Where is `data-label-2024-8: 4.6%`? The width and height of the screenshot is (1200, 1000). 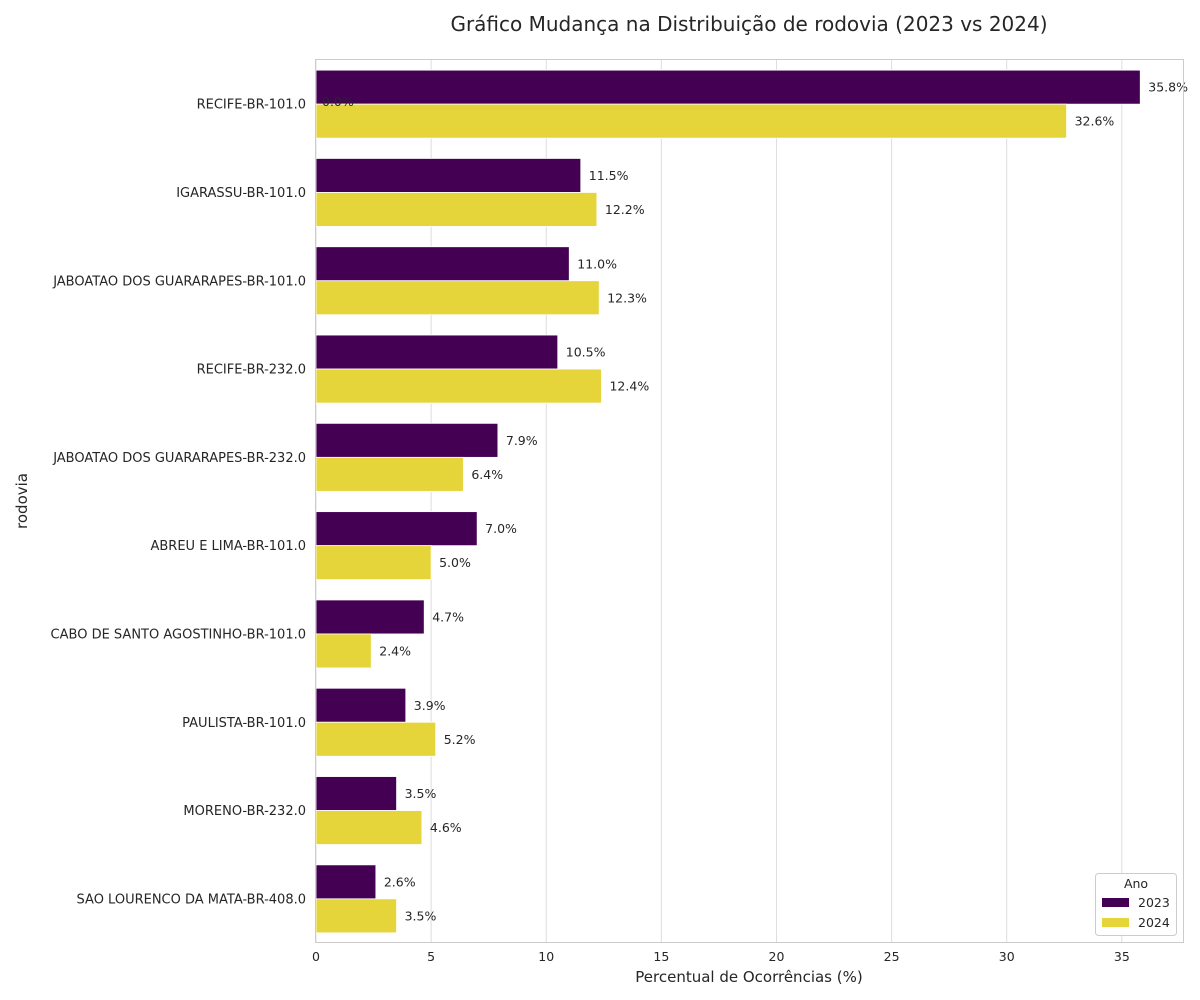
data-label-2024-8: 4.6% is located at coordinates (446, 827).